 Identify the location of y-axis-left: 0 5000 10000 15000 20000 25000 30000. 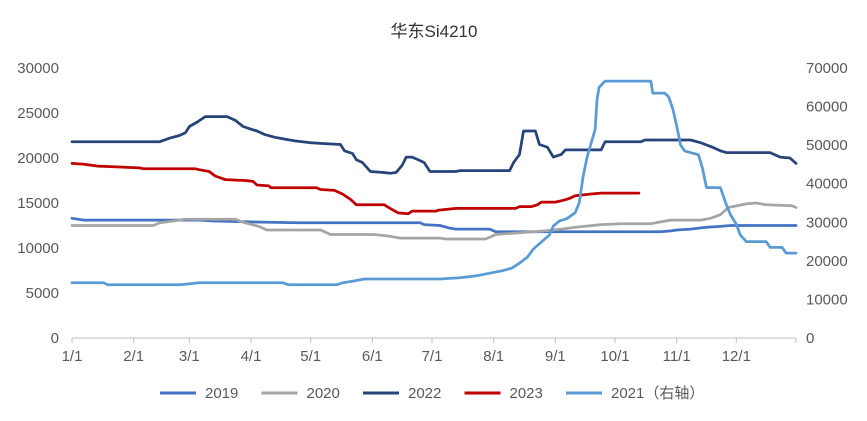
(38, 203).